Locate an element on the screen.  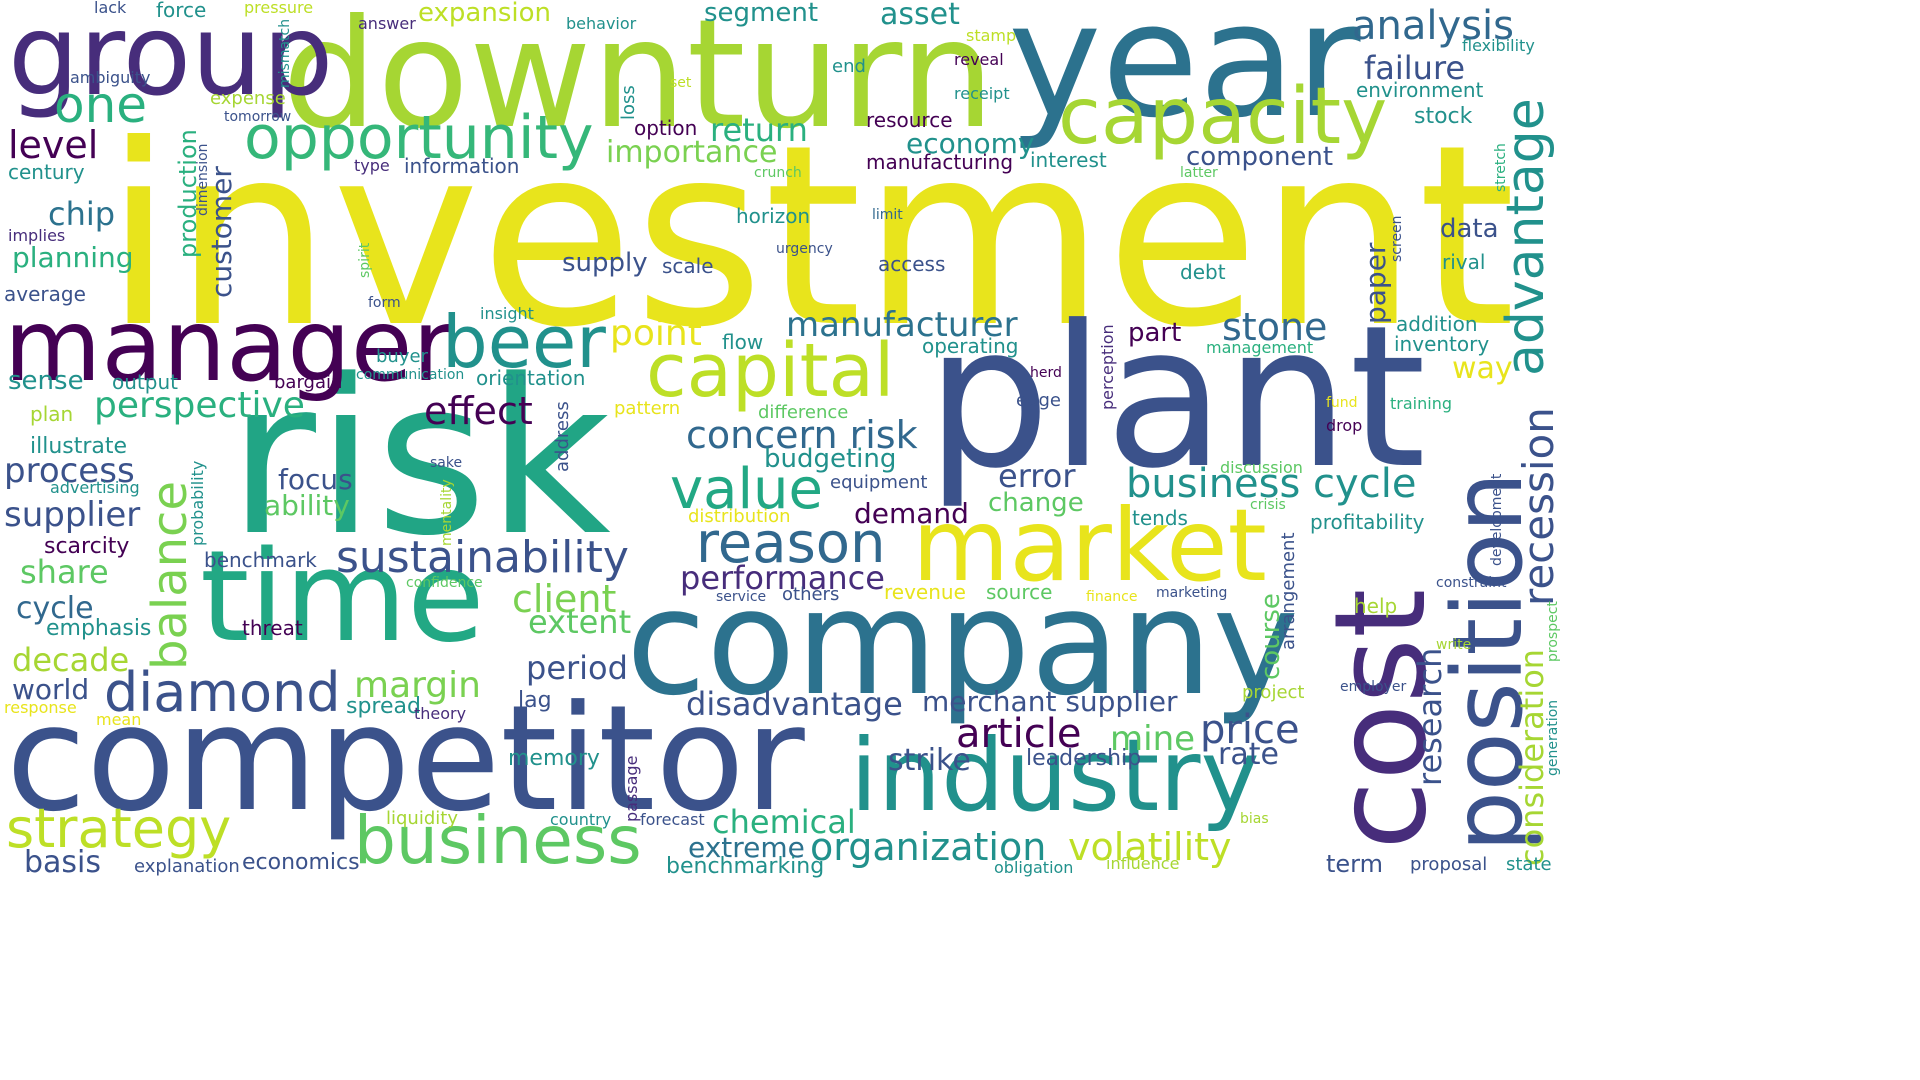
word-spirit: spirit is located at coordinates (365, 260).